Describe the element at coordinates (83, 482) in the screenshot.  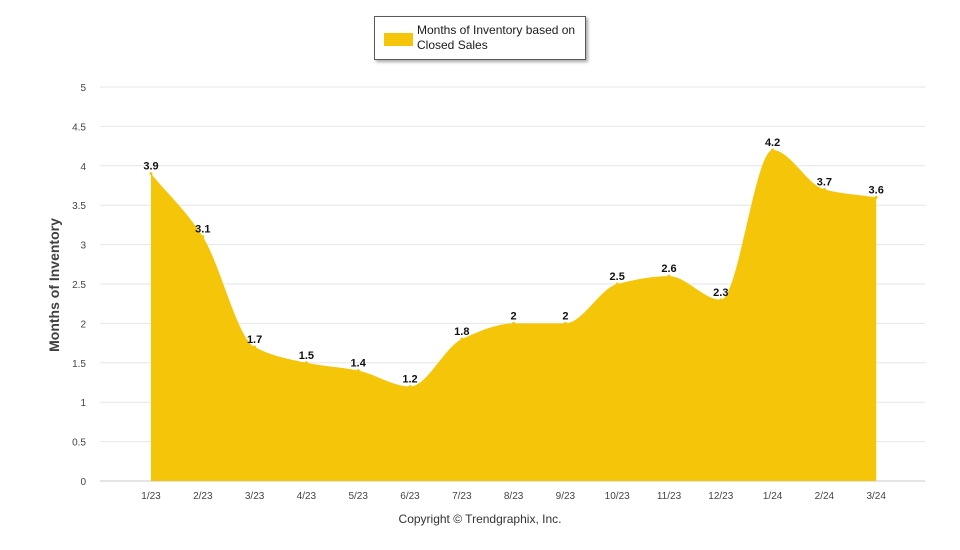
I see `y-tick-label: 0` at that location.